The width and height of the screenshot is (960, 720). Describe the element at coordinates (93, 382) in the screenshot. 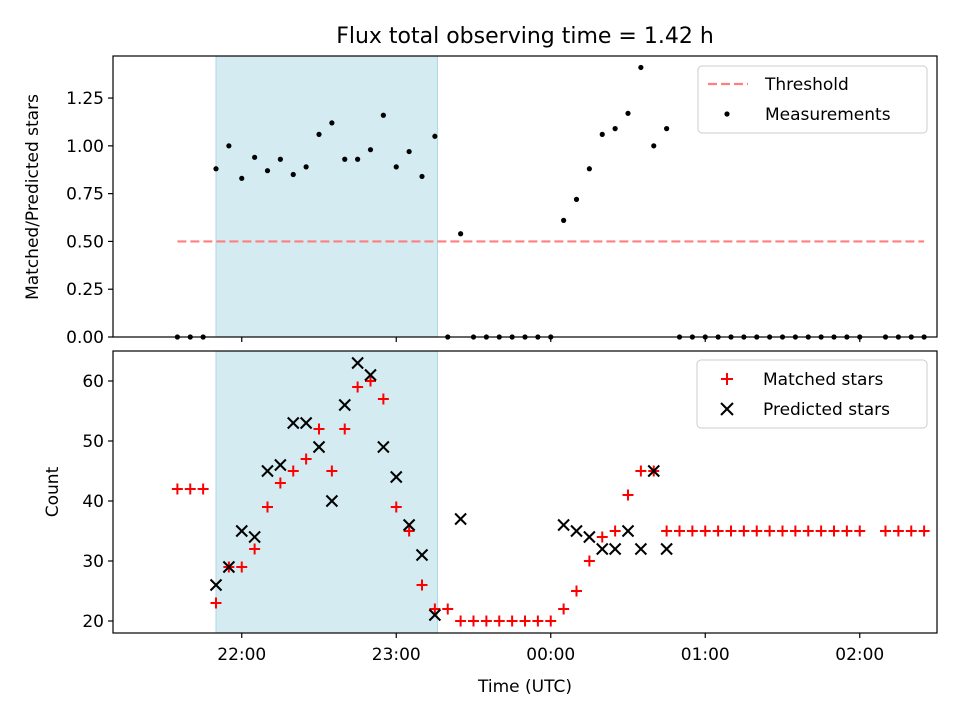

I see `bottom-y-tick-label: 60` at that location.